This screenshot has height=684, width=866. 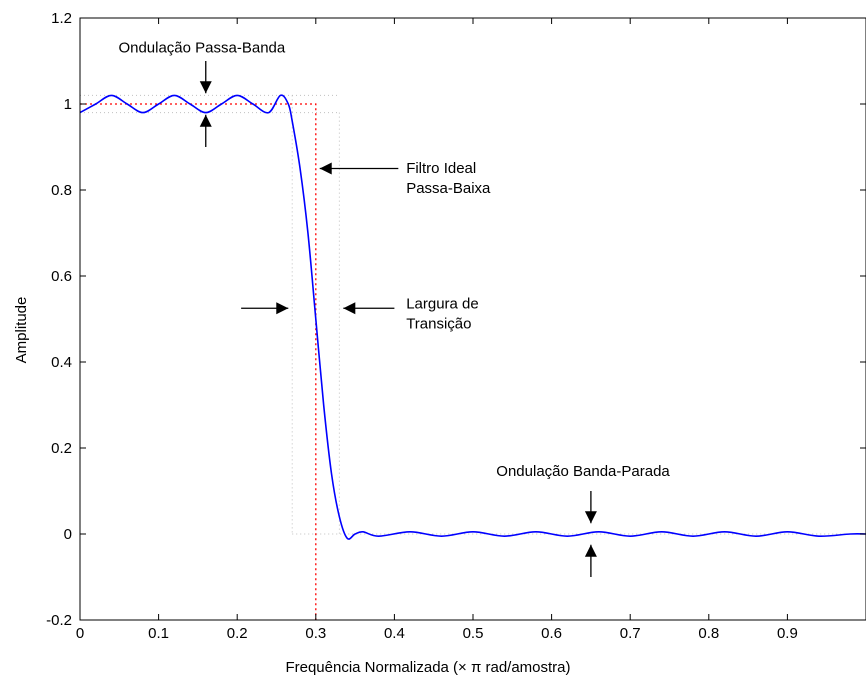 I want to click on y-tick-label: 1, so click(x=68, y=104).